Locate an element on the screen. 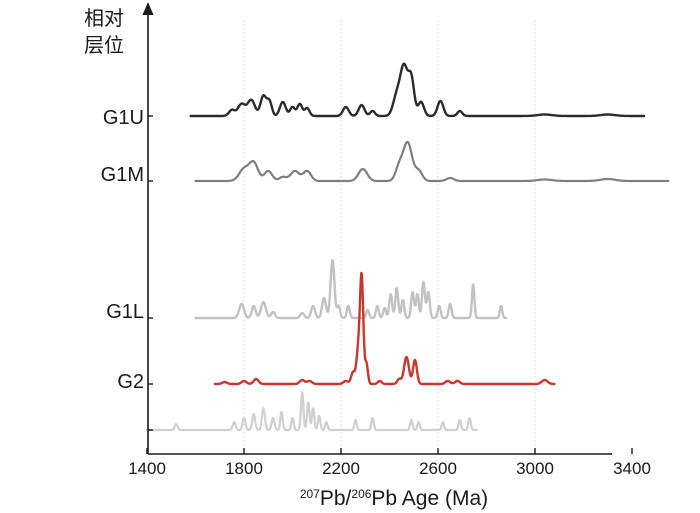 Image resolution: width=700 pixels, height=513 pixels. series-curve-base is located at coordinates (311, 411).